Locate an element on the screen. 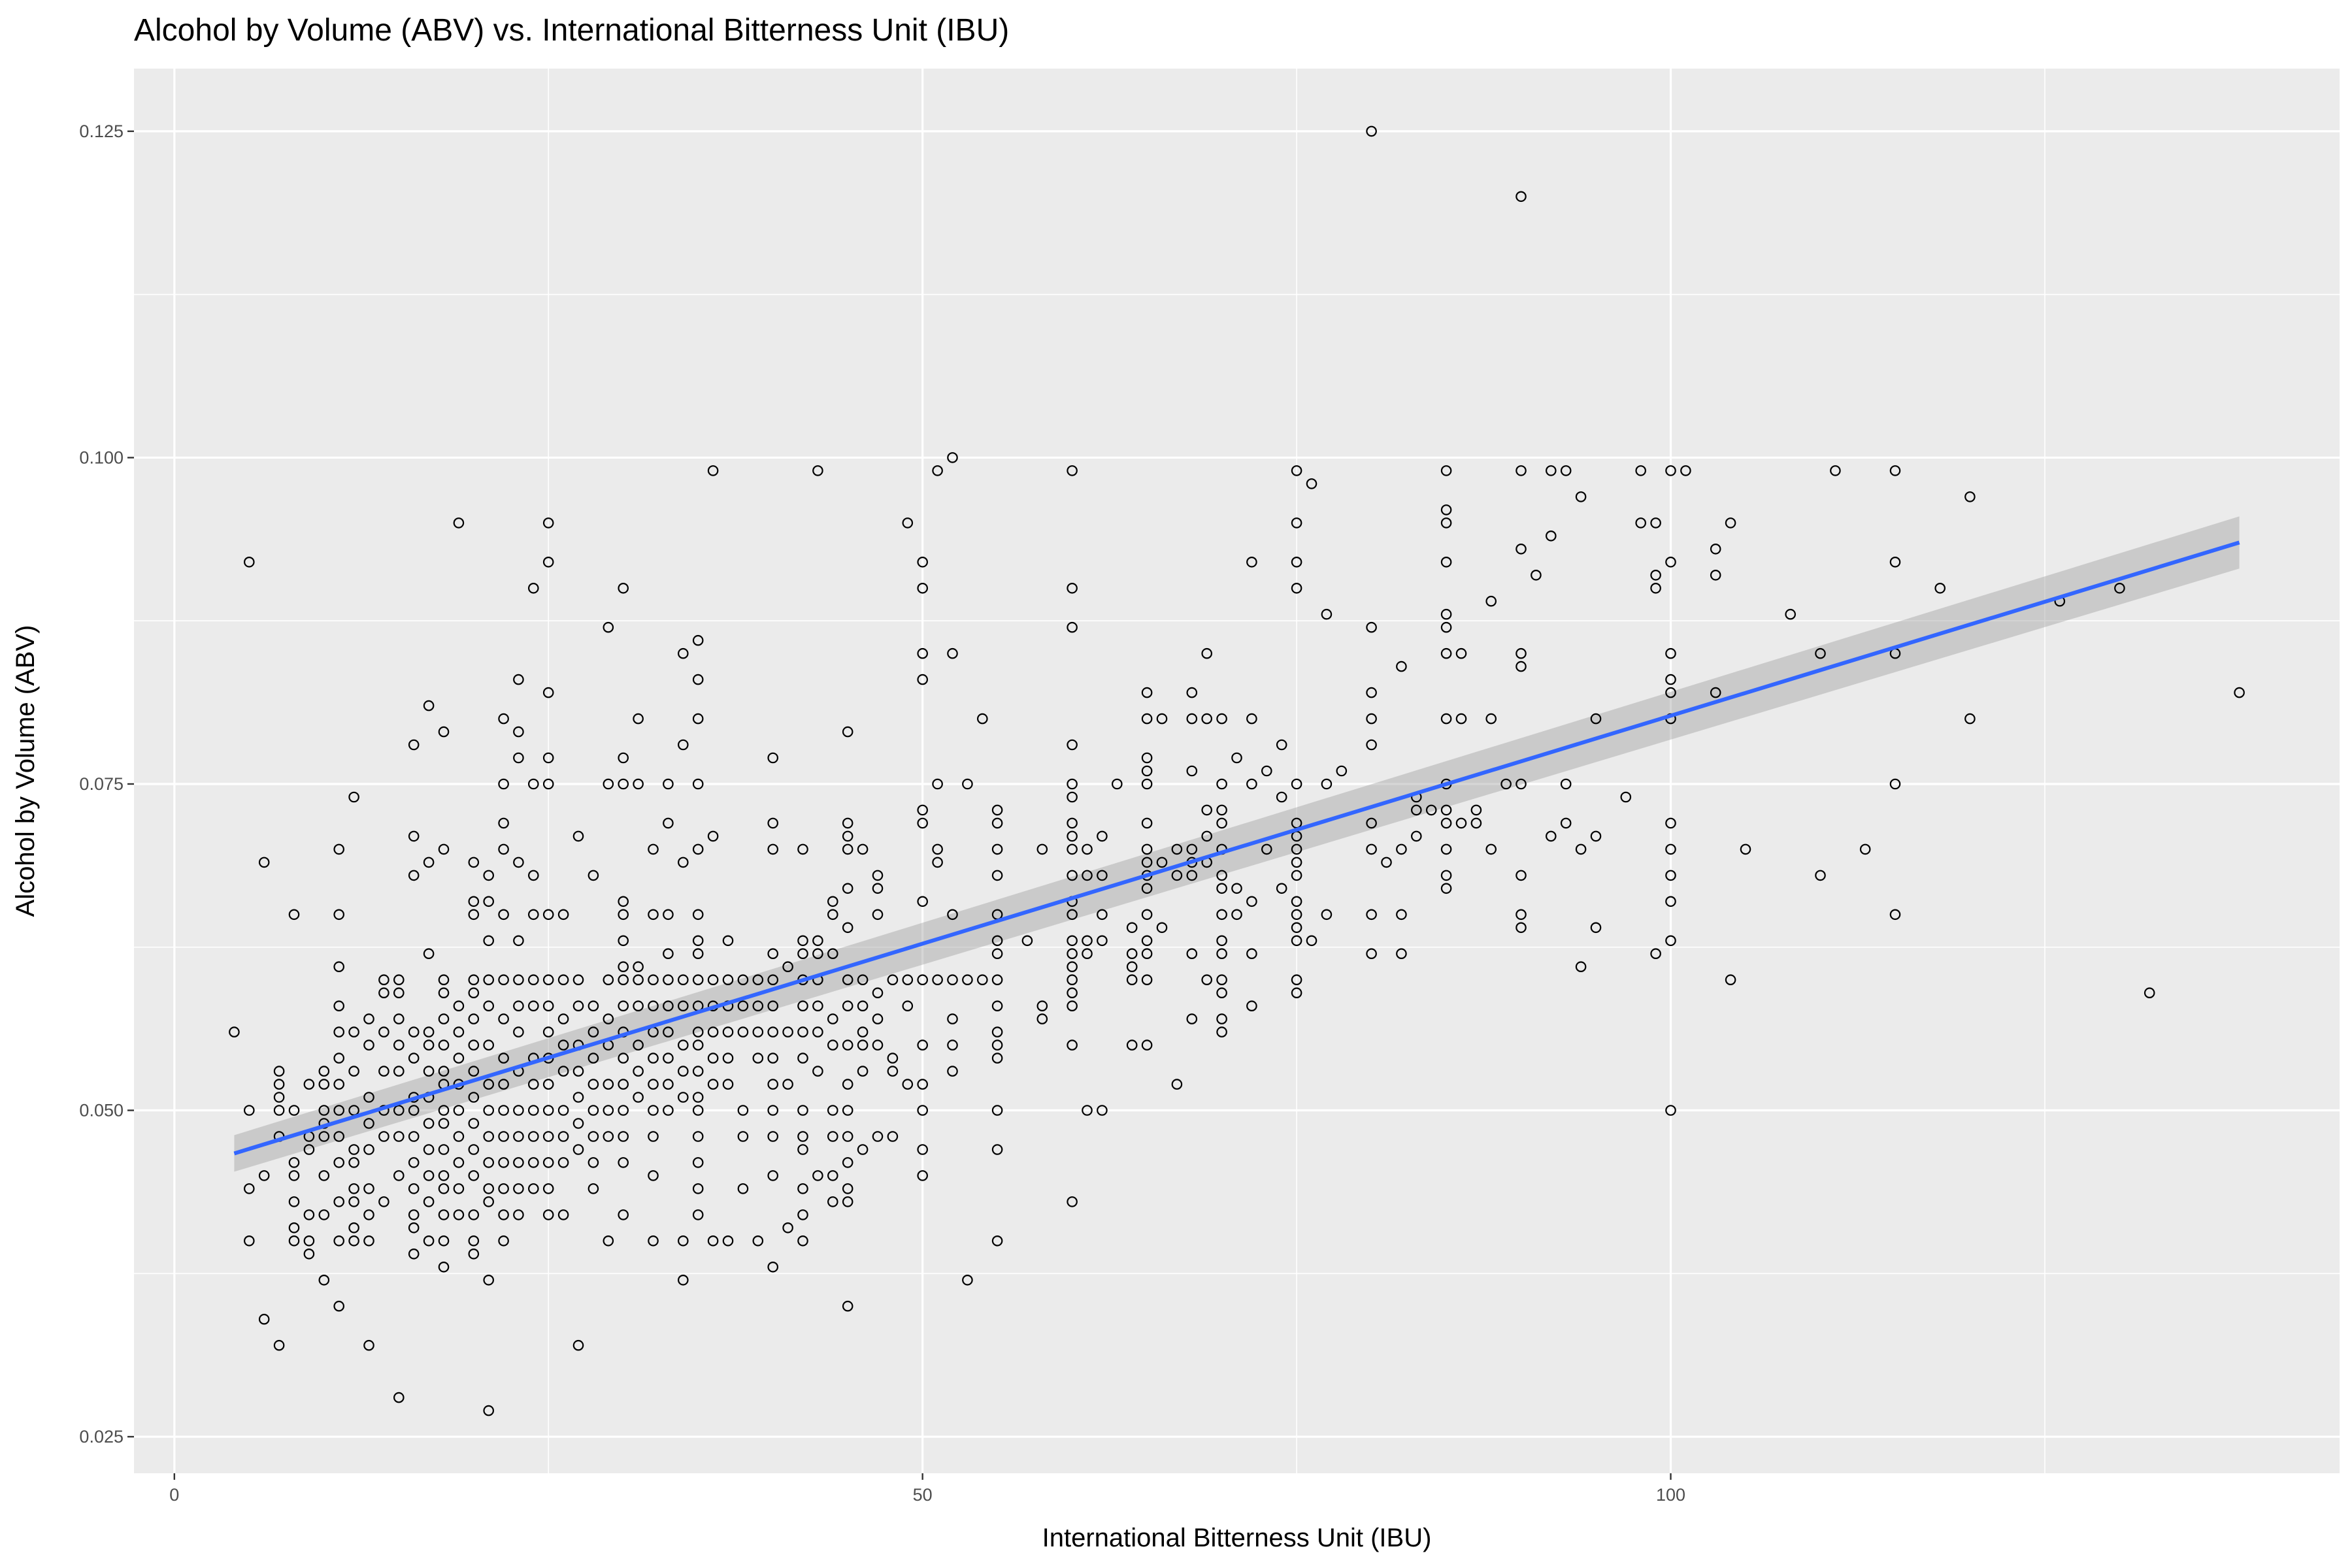 Image resolution: width=2352 pixels, height=1568 pixels. y-axis-title: Alcohol by Volume (ABV) is located at coordinates (25, 771).